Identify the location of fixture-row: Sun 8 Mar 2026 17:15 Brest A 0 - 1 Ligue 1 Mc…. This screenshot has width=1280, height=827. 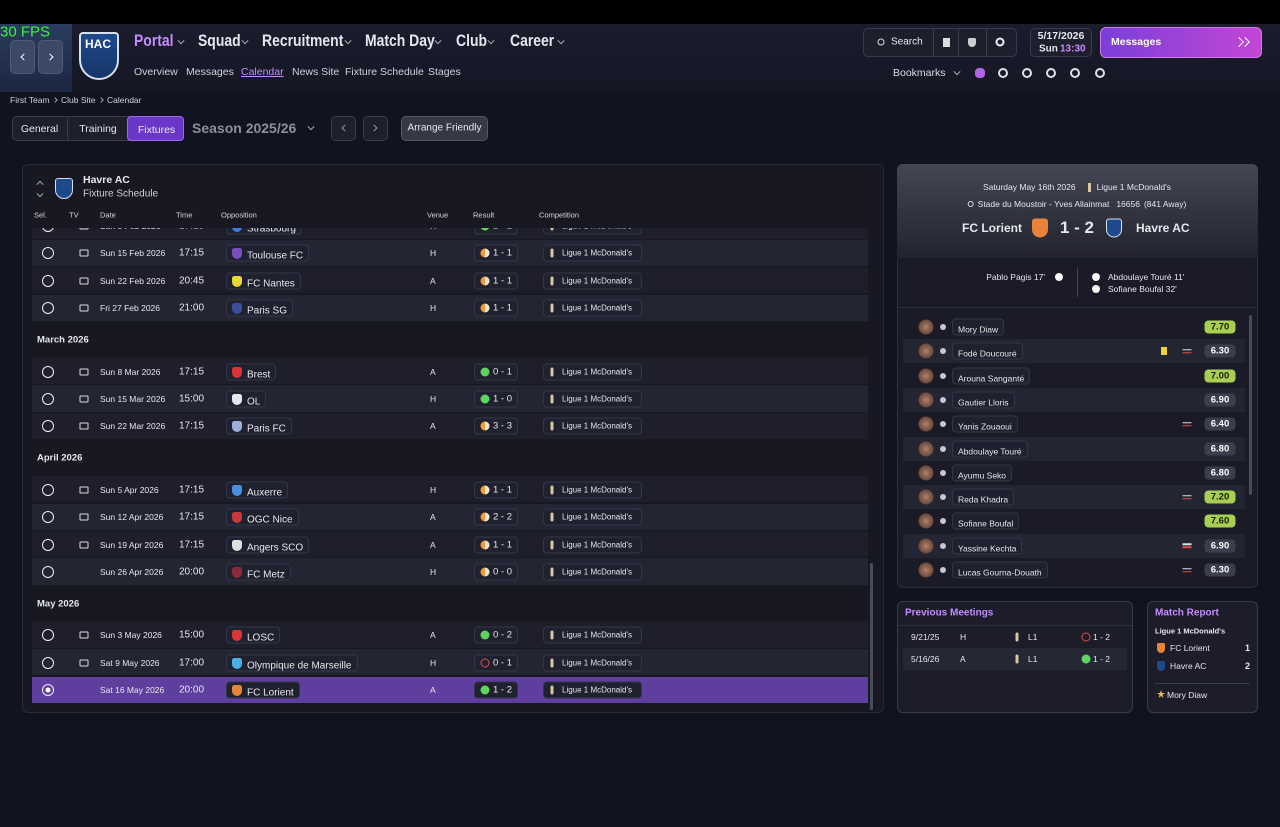
(450, 371).